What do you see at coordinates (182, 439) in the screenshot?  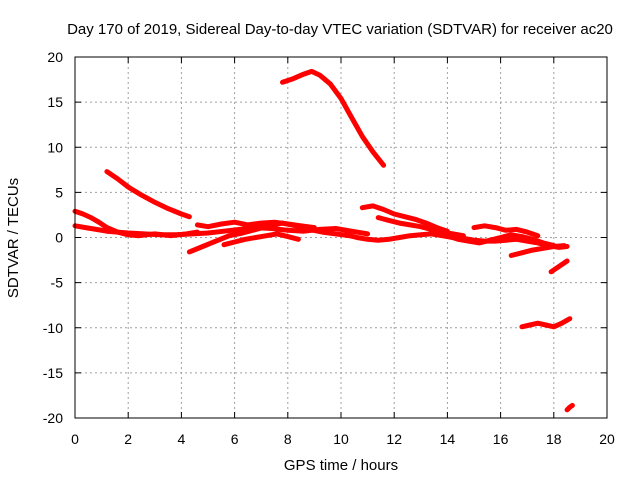 I see `x-tick-label: 4` at bounding box center [182, 439].